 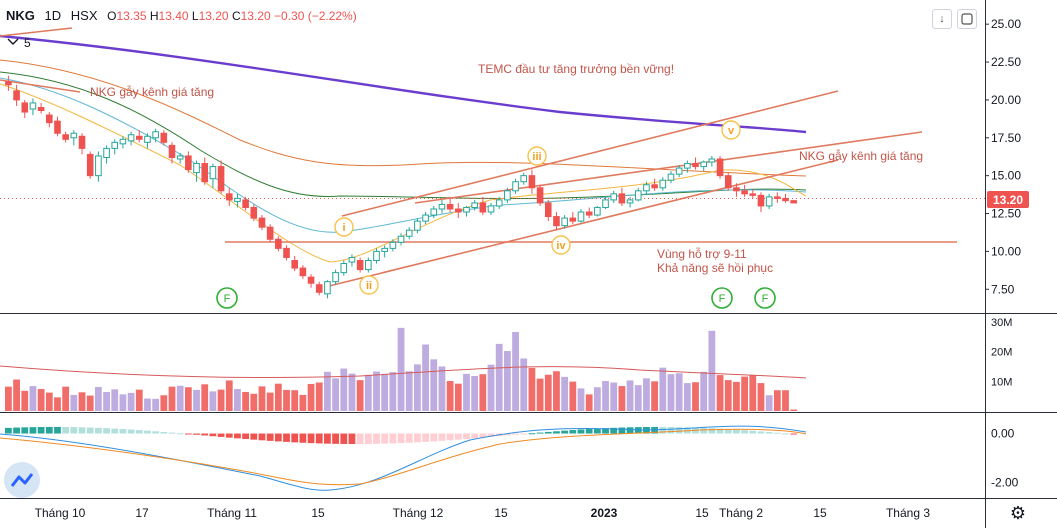 What do you see at coordinates (18, 43) in the screenshot?
I see `indicators-toggle: 5` at bounding box center [18, 43].